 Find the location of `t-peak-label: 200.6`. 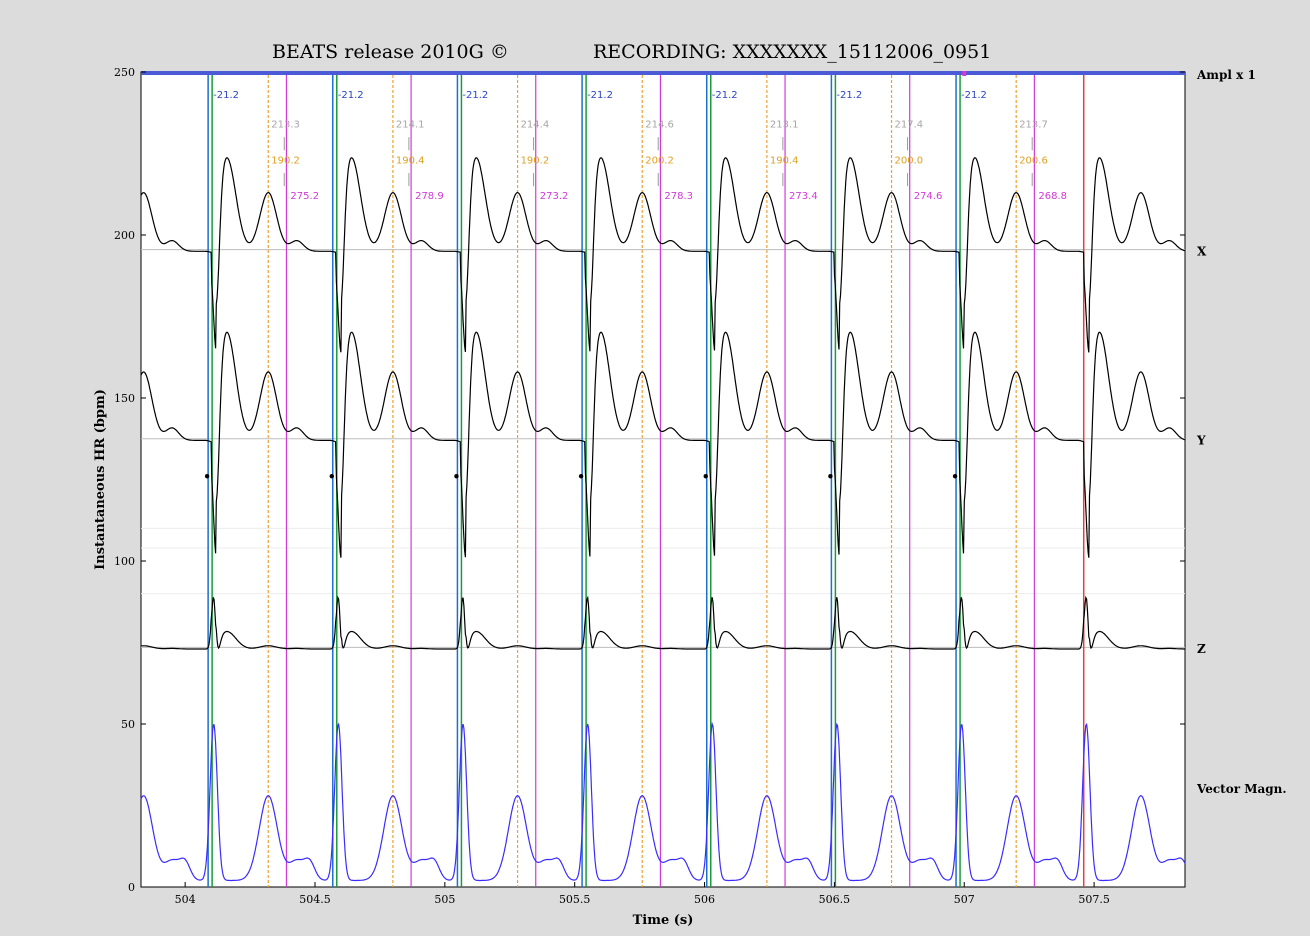

t-peak-label: 200.6 is located at coordinates (1033, 160).